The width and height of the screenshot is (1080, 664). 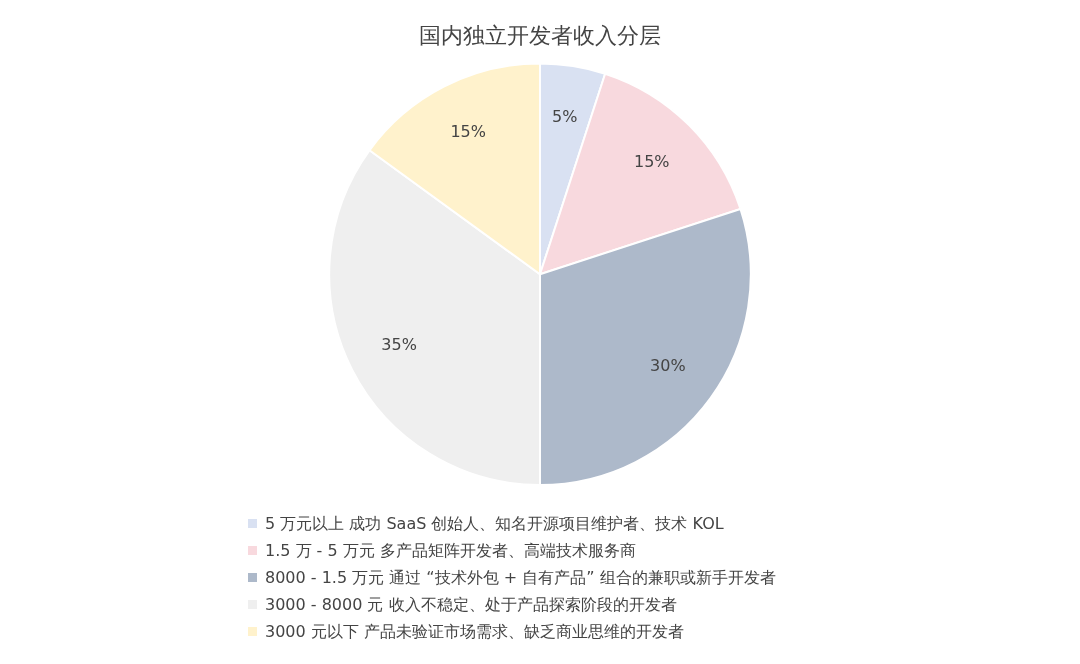 I want to click on legend-label: 3000 - 8000 元 收入不稳定、处于产品探索阶段的开发者, so click(x=471, y=605).